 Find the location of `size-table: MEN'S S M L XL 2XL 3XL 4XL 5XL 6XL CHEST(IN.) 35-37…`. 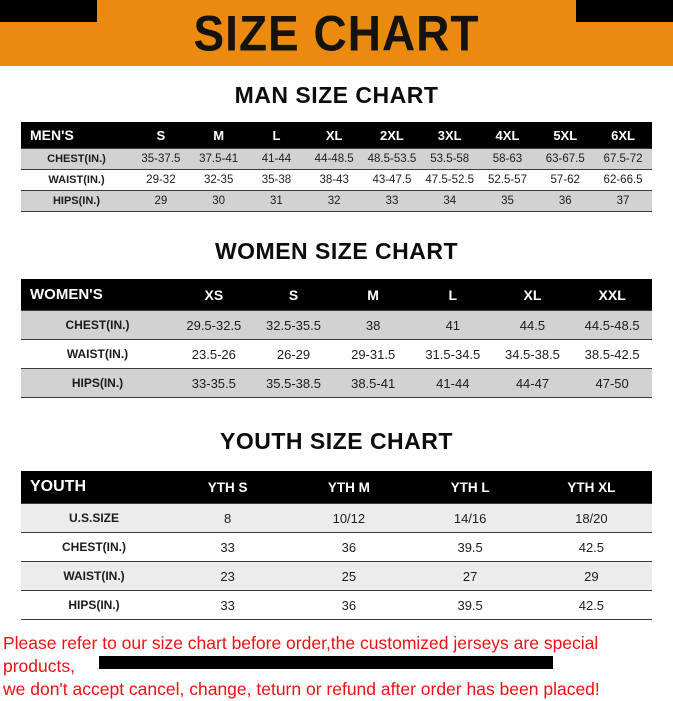

size-table: MEN'S S M L XL 2XL 3XL 4XL 5XL 6XL CHEST(IN.) 35-37… is located at coordinates (336, 167).